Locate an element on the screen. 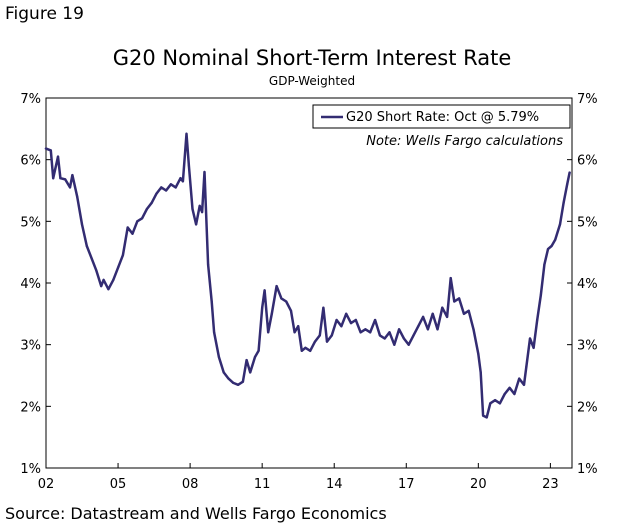 Image resolution: width=624 pixels, height=530 pixels. y-tick-right-label: 5% is located at coordinates (587, 222).